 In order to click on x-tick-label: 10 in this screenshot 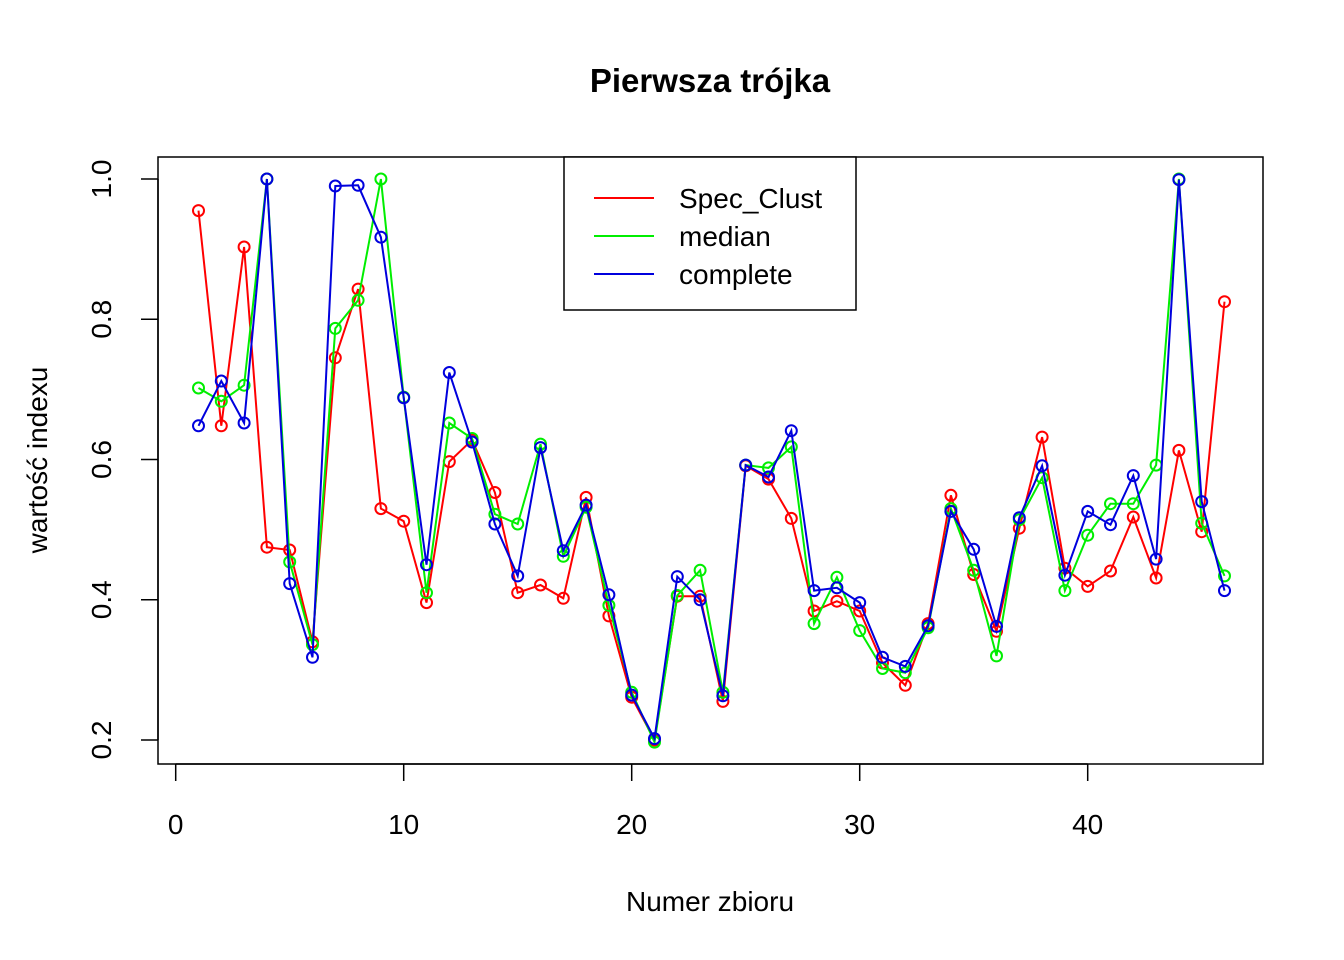, I will do `click(403, 824)`.